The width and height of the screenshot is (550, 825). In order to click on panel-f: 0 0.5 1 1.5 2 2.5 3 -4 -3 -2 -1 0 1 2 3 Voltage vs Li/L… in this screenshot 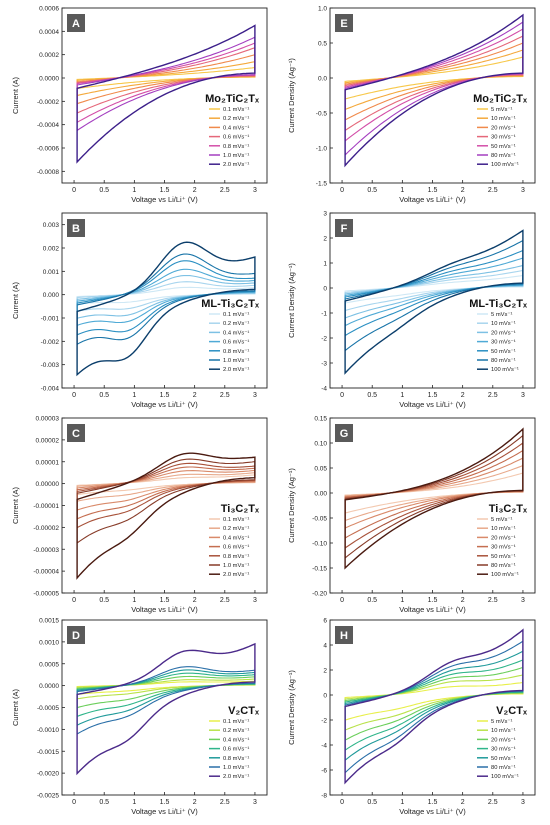, I will do `click(411, 310)`.